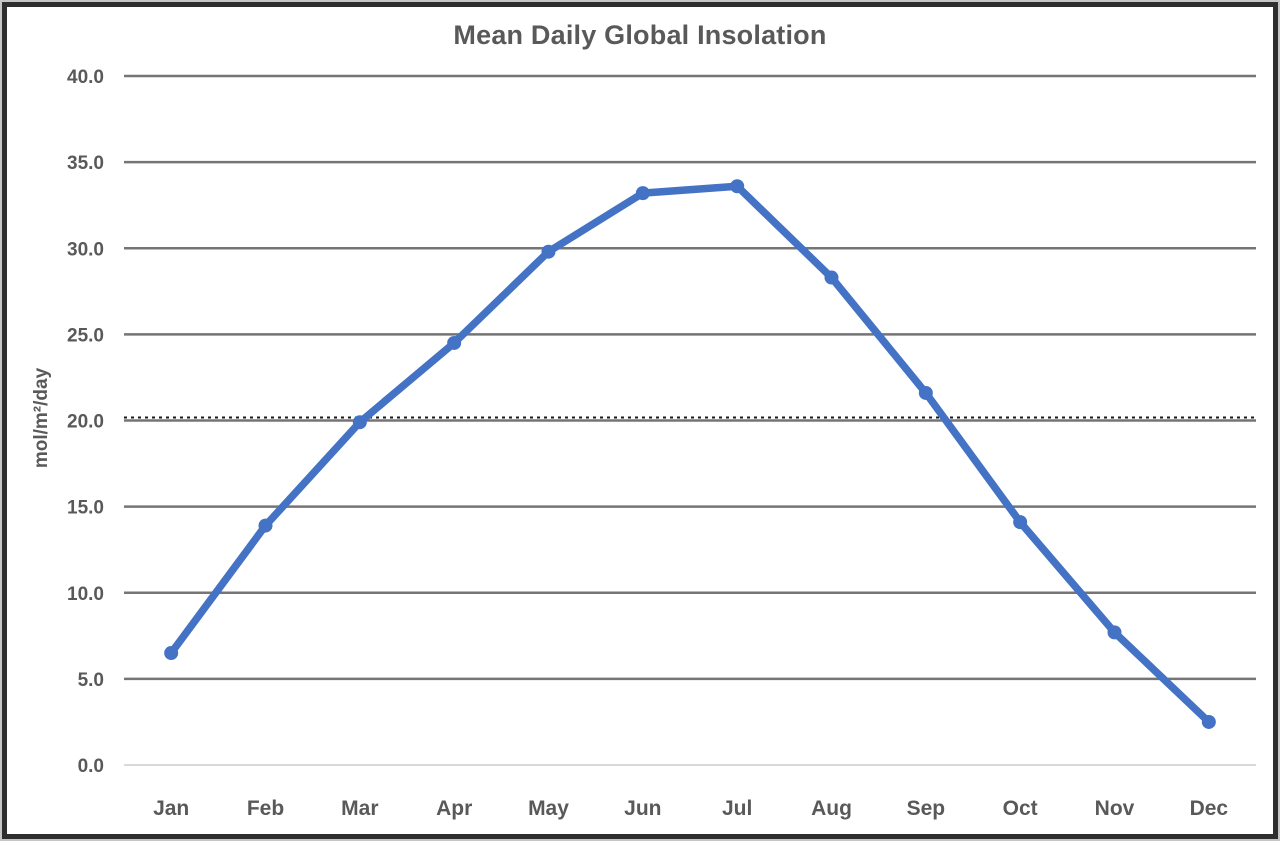  What do you see at coordinates (85, 594) in the screenshot?
I see `y-tick-label: 10.0` at bounding box center [85, 594].